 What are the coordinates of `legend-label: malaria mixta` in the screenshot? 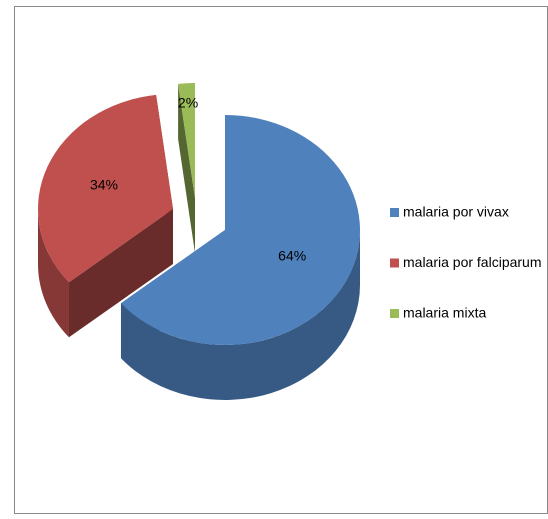 It's located at (444, 313).